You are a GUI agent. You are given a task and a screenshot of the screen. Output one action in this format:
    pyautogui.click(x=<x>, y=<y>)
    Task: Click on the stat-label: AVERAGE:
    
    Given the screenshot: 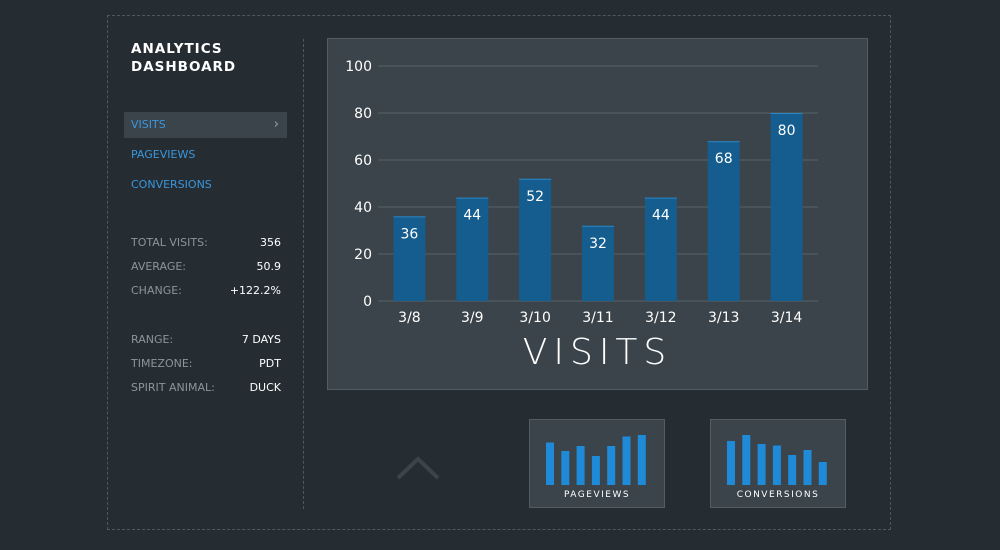 What is the action you would take?
    pyautogui.click(x=159, y=266)
    